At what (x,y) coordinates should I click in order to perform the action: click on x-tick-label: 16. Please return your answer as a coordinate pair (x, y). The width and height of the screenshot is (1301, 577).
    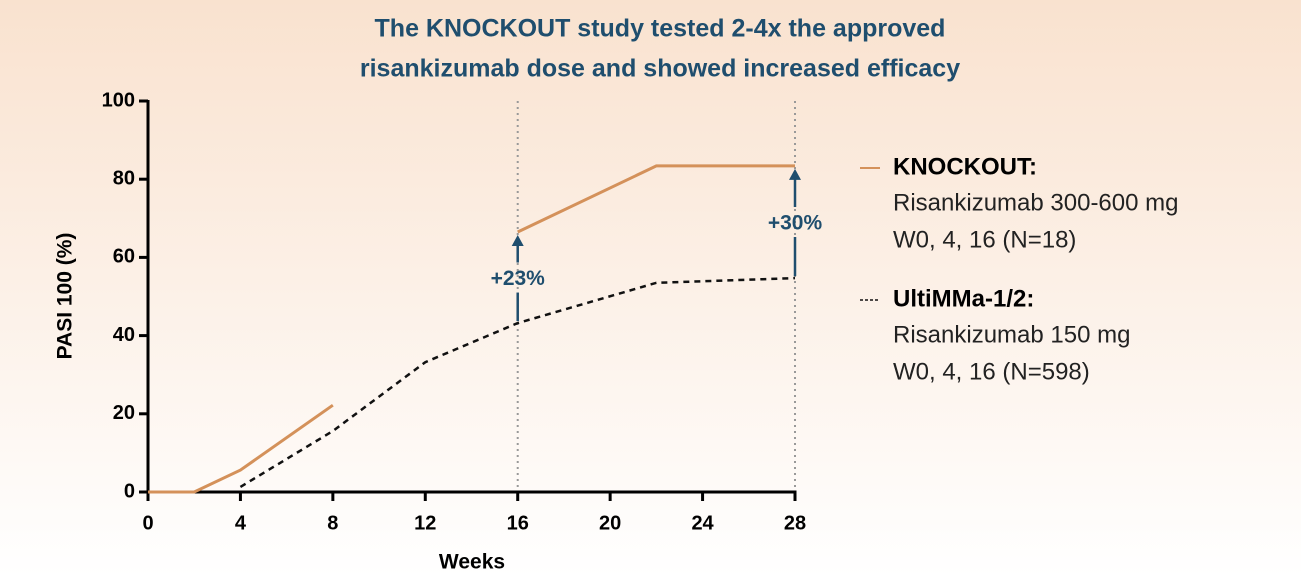
    Looking at the image, I should click on (518, 523).